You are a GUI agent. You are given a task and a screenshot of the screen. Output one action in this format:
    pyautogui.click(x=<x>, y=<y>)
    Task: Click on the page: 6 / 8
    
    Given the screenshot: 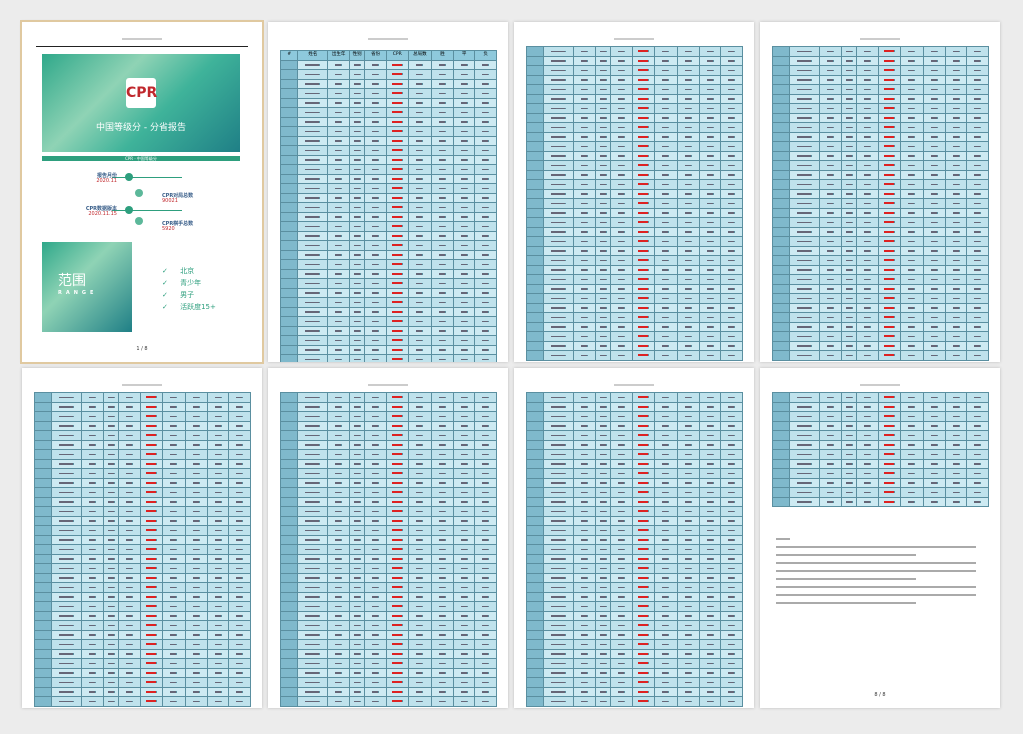 What is the action you would take?
    pyautogui.click(x=388, y=538)
    